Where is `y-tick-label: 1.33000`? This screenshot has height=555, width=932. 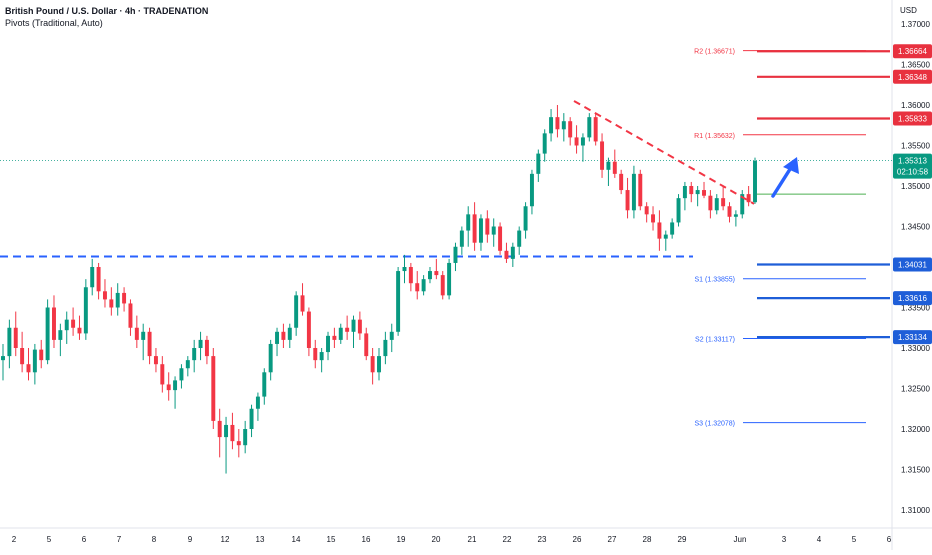
y-tick-label: 1.33000 is located at coordinates (915, 348).